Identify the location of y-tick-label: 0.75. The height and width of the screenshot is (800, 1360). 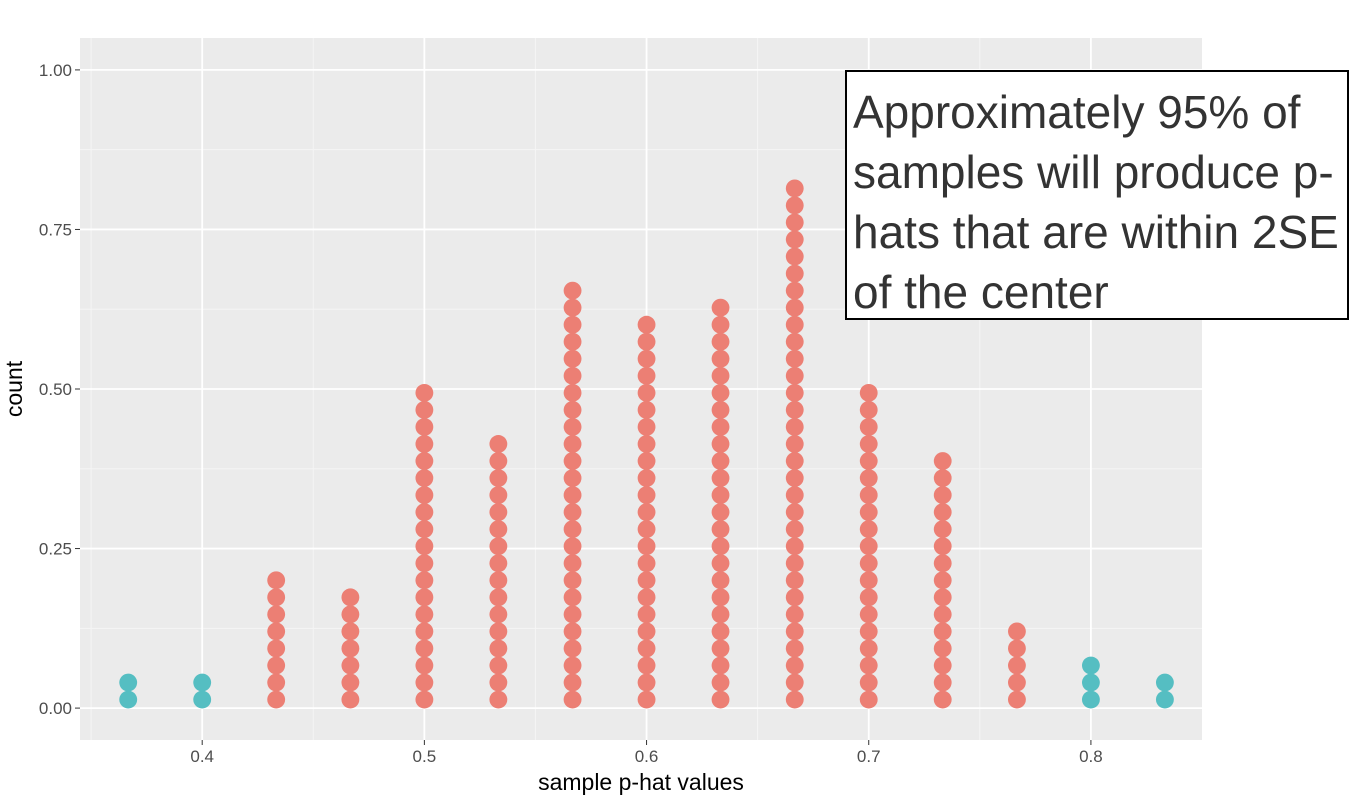
(55, 229).